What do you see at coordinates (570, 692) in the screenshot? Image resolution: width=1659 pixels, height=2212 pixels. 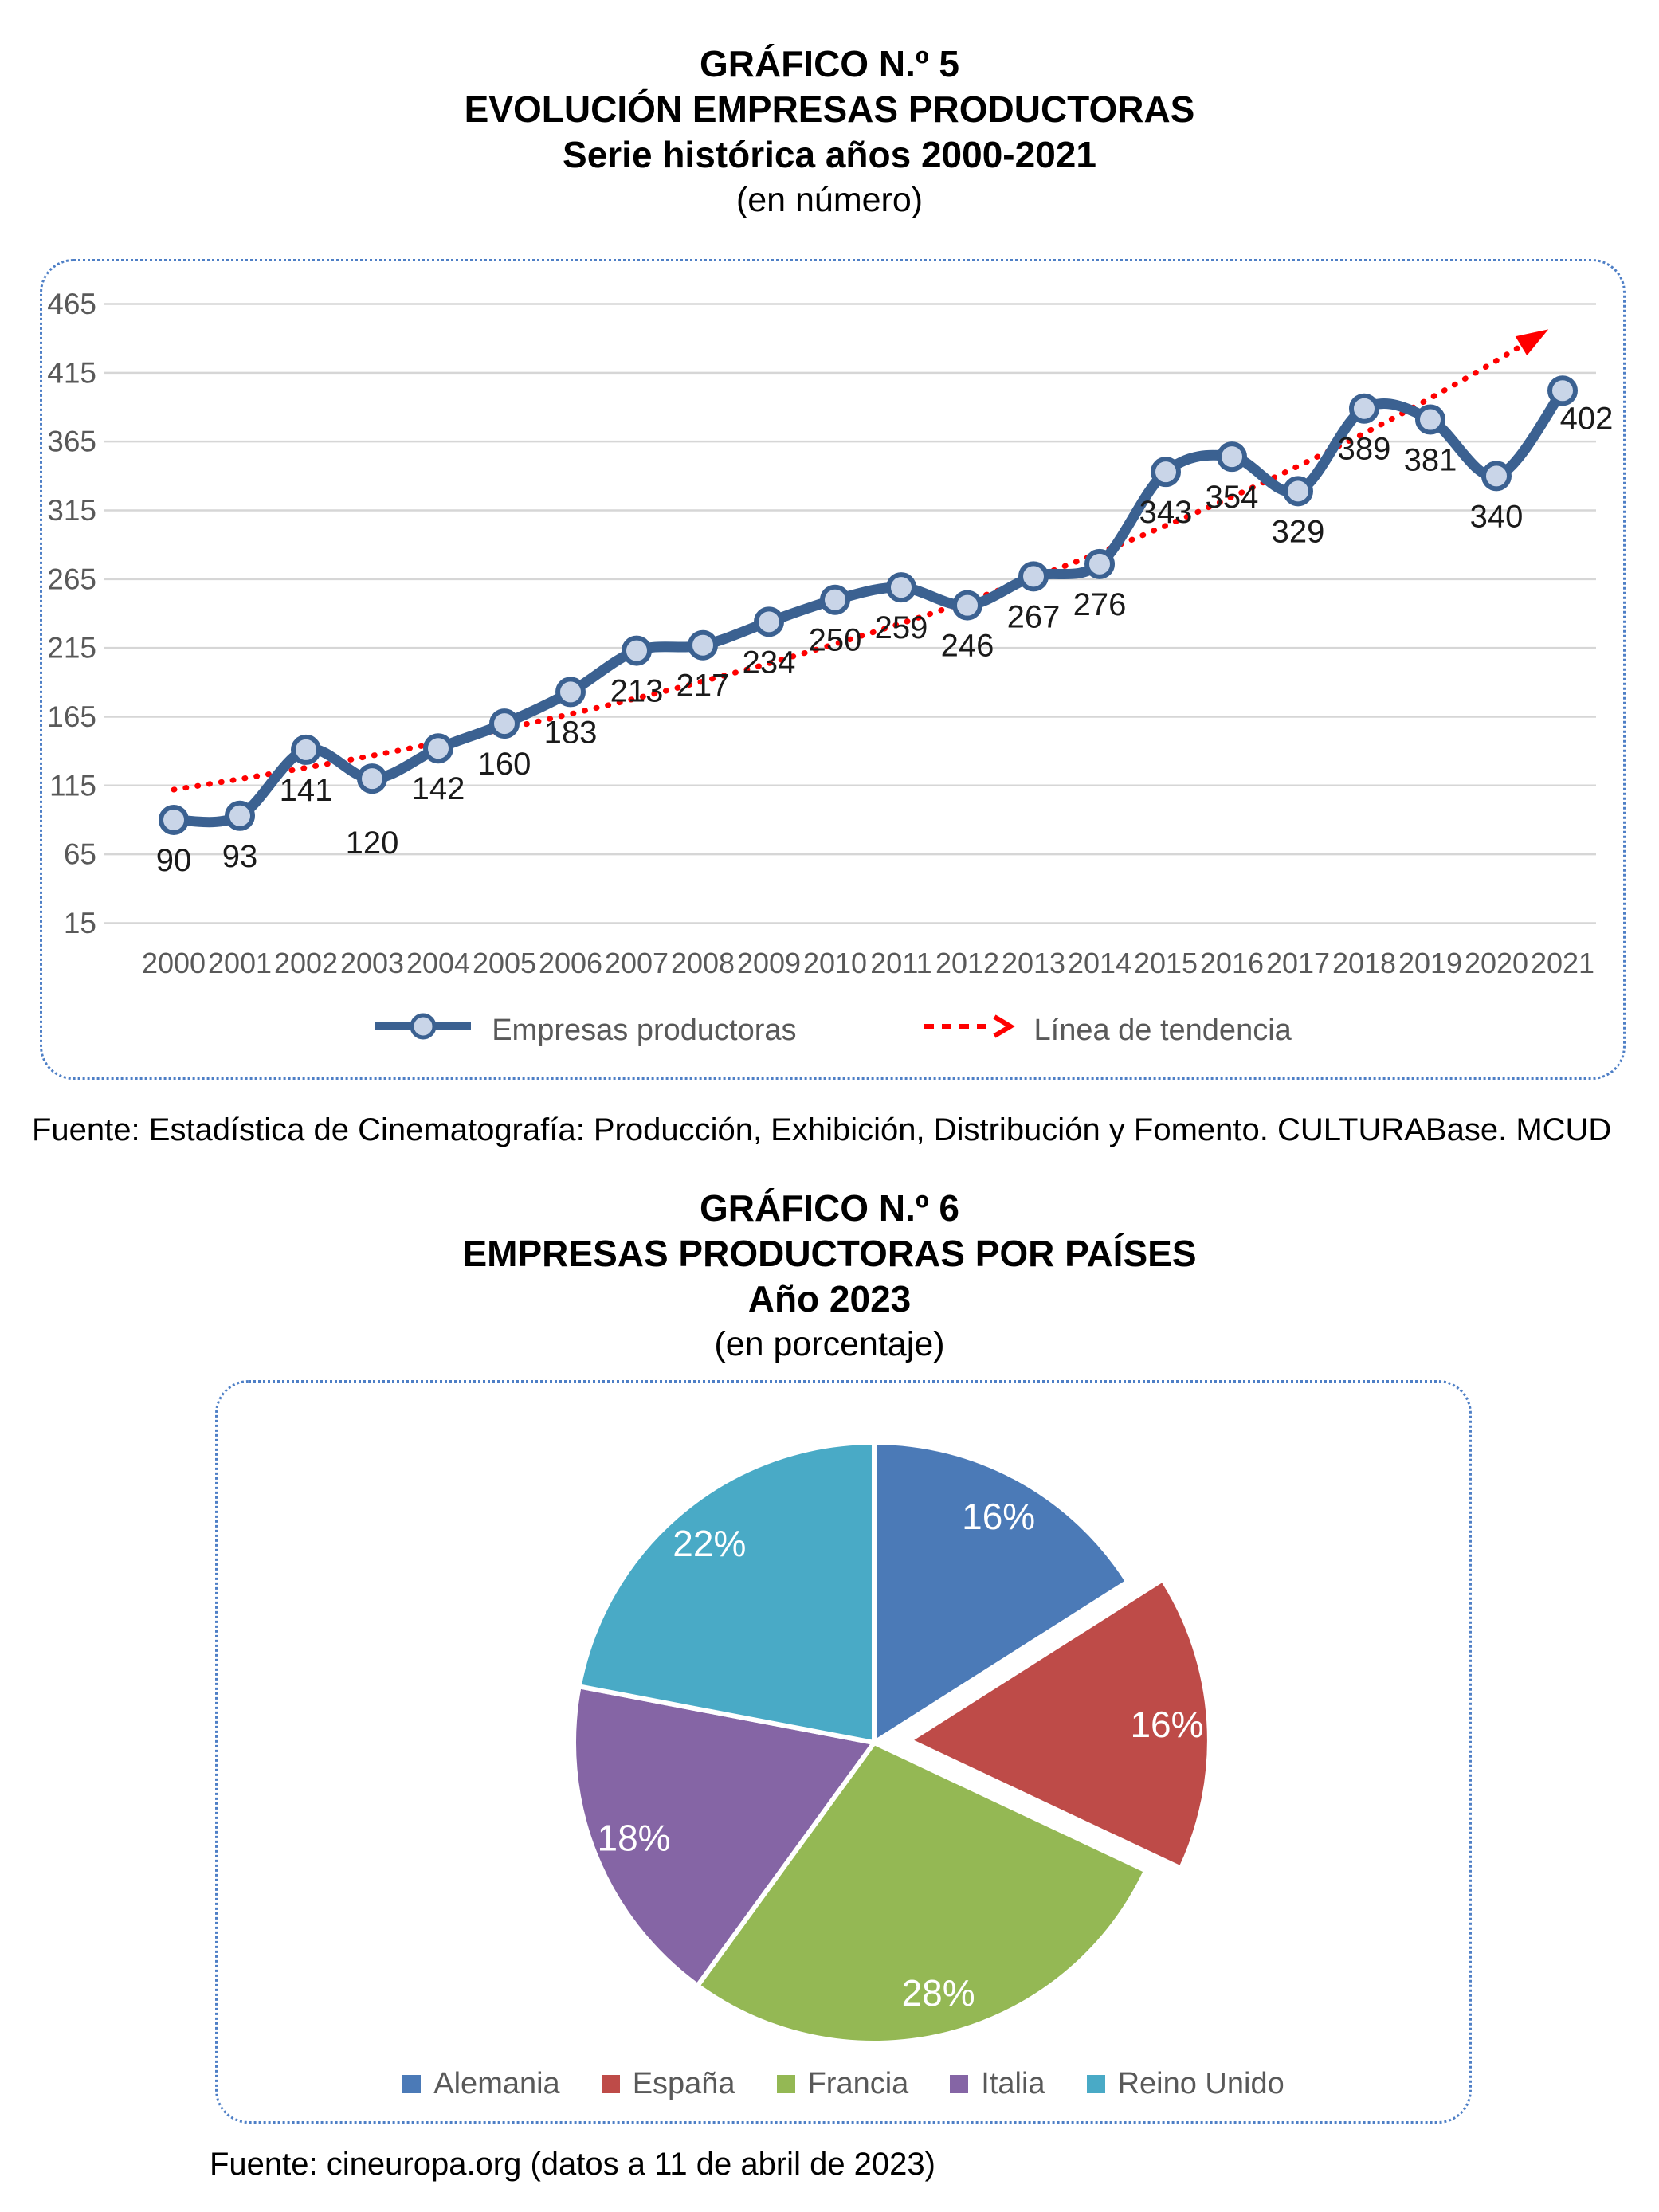 I see `data-point-marker-2006` at bounding box center [570, 692].